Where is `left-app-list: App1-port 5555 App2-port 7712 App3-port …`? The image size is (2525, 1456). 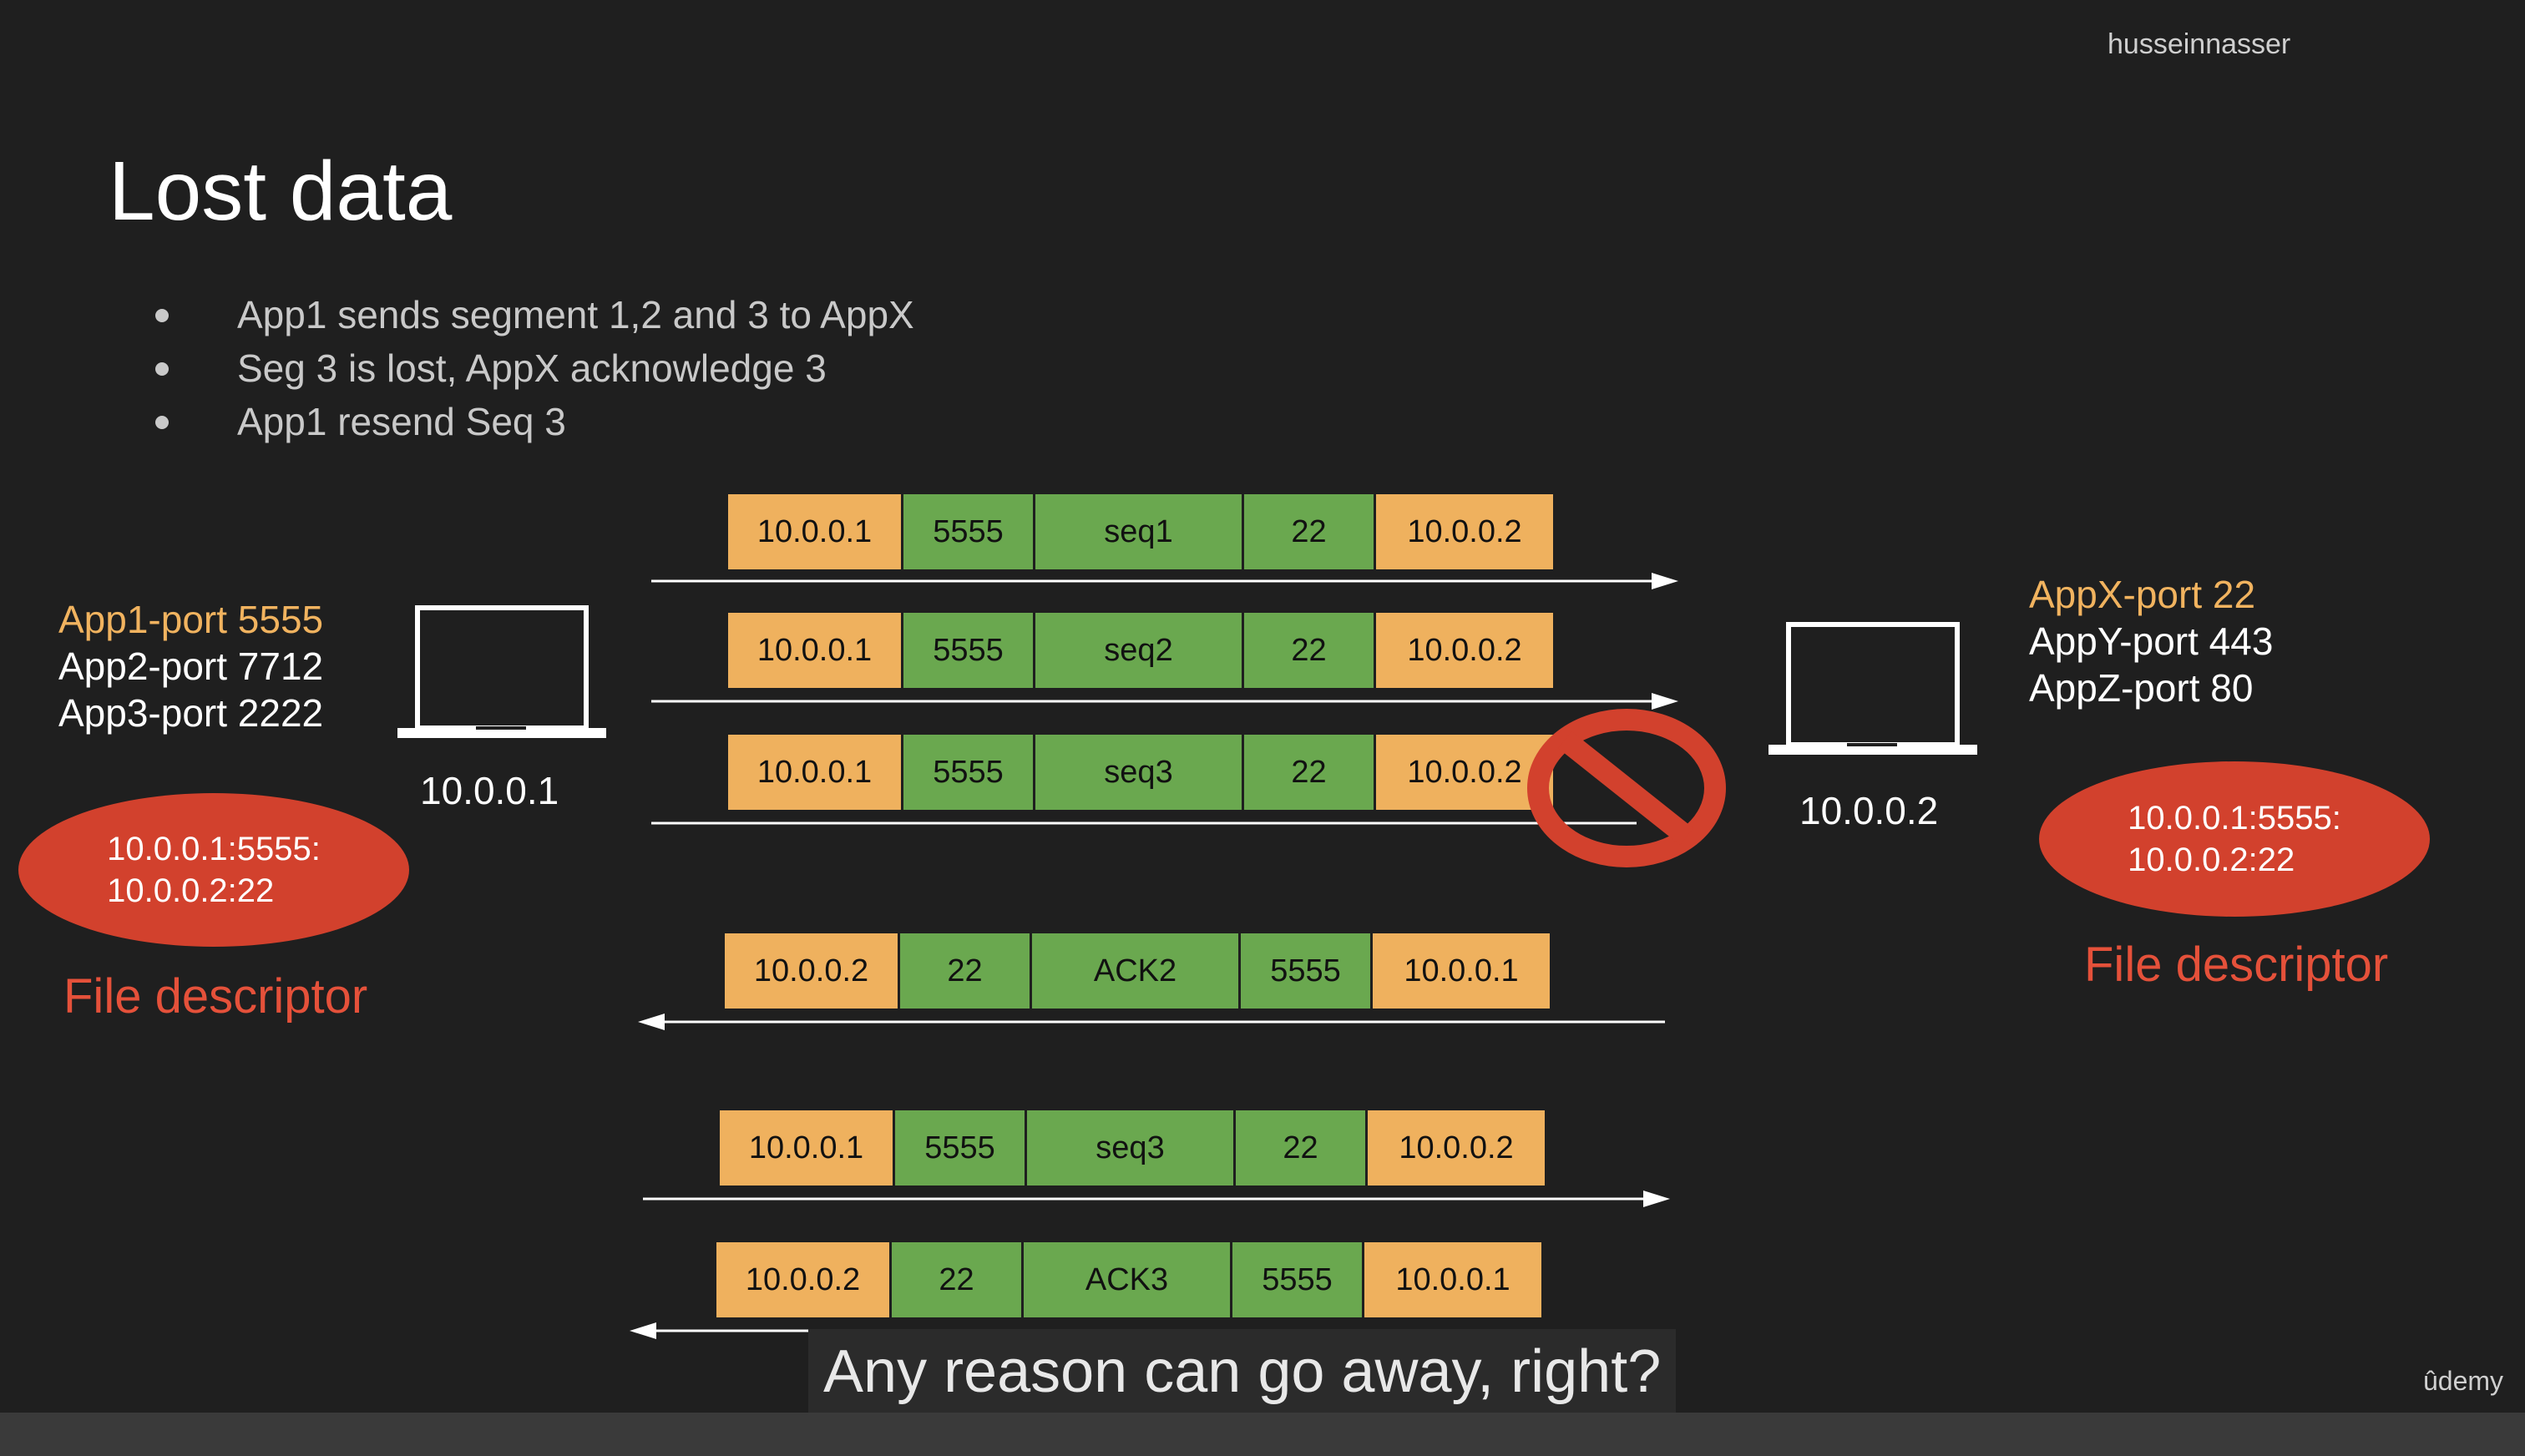
left-app-list: App1-port 5555 App2-port 7712 App3-port … is located at coordinates (190, 666).